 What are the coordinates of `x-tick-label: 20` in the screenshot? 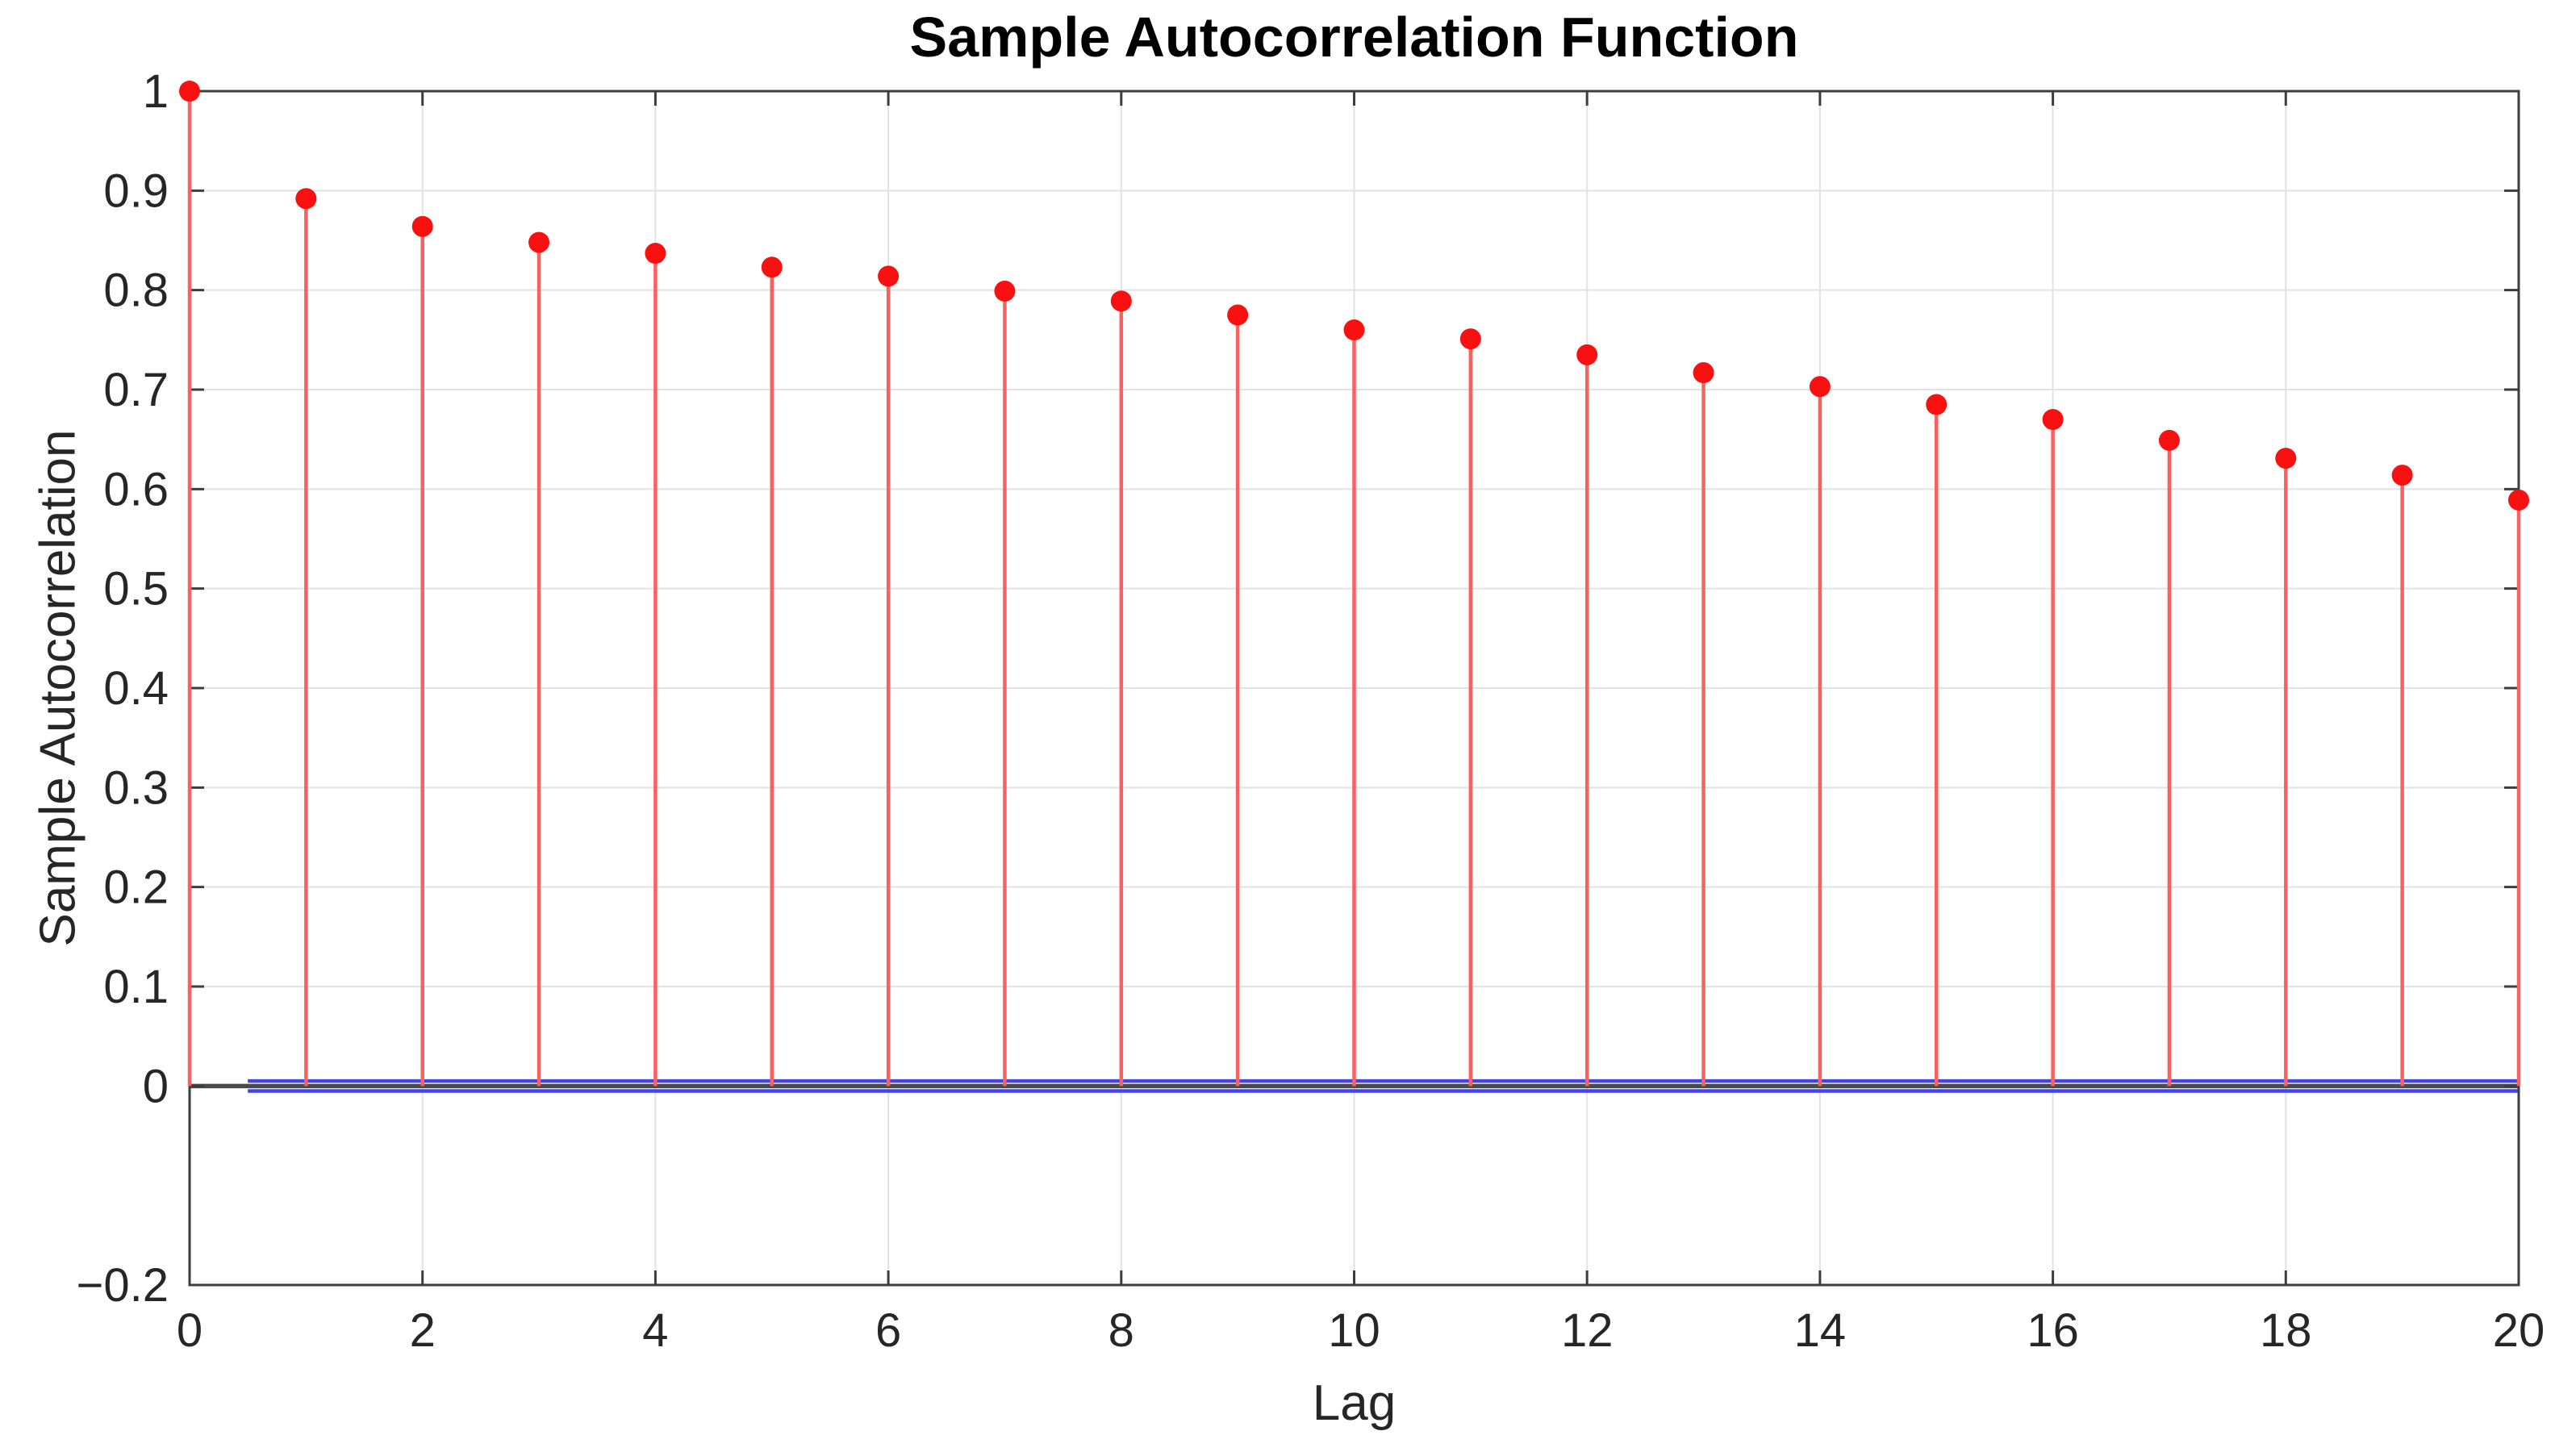 It's located at (2519, 1331).